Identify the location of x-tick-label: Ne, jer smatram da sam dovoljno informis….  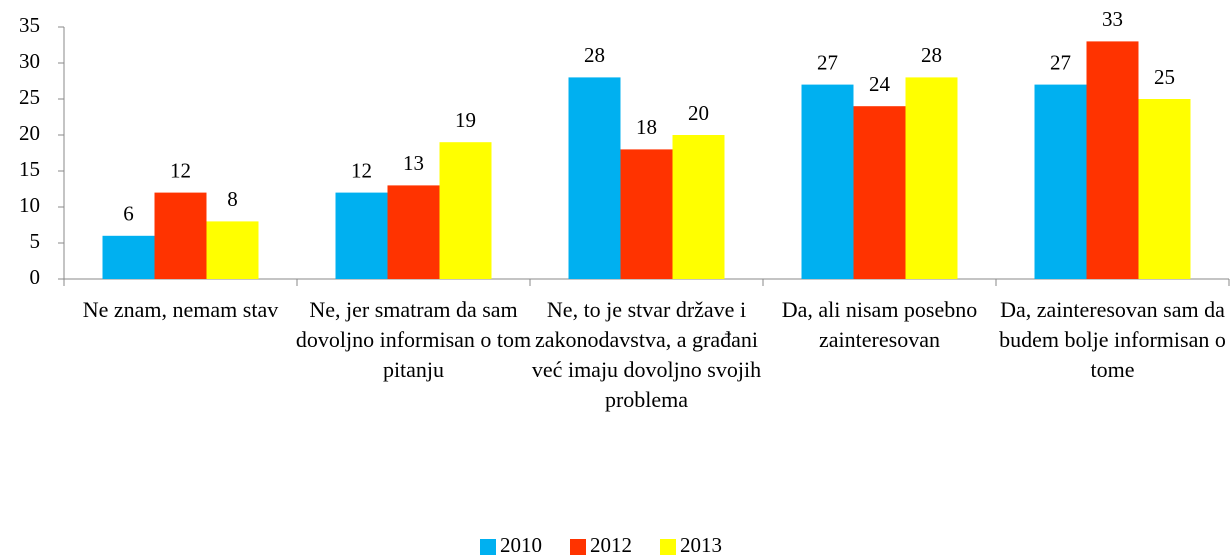
(413, 339).